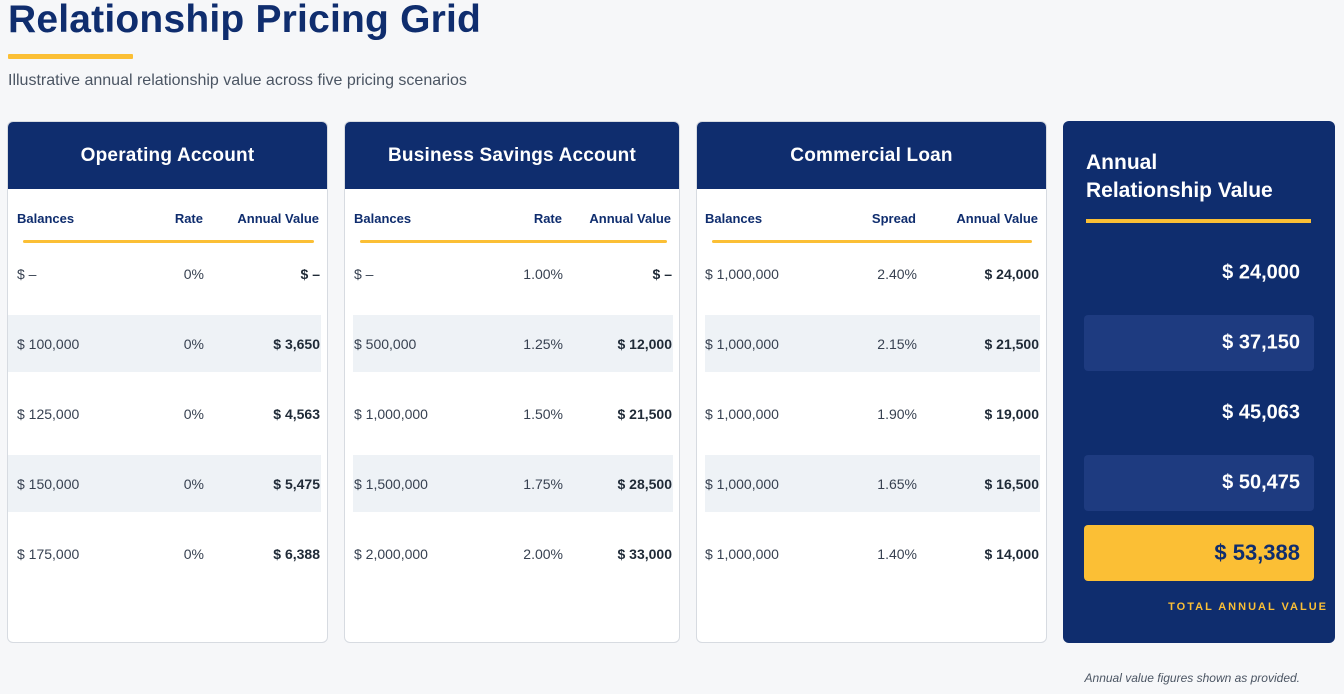 Image resolution: width=1344 pixels, height=694 pixels. I want to click on summary-value: $ 45,063, so click(1261, 412).